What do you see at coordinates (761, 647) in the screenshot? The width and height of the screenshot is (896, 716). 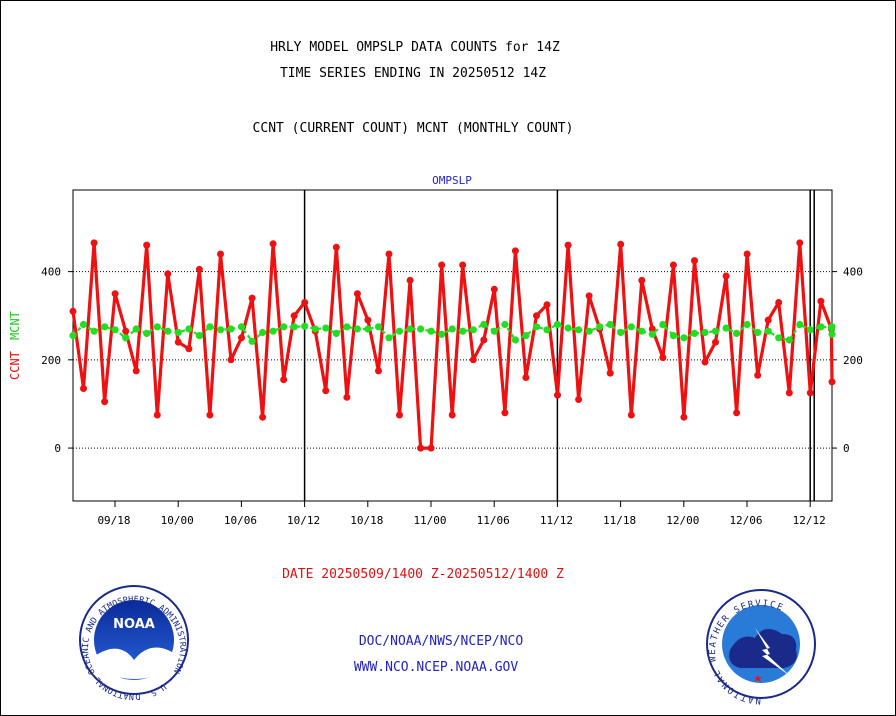 I see `nws-logo: NATIONAL WEATHER SERVICE` at bounding box center [761, 647].